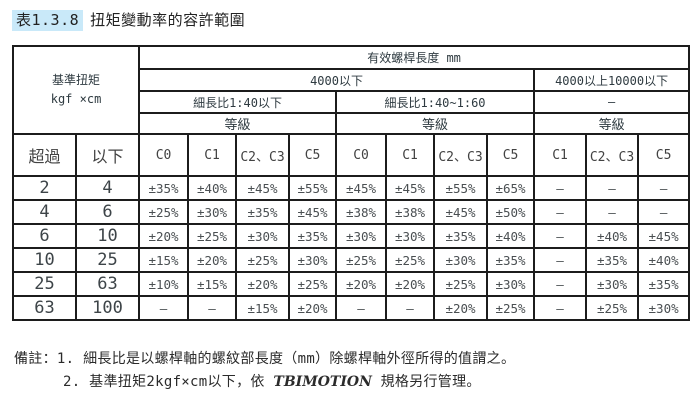 The width and height of the screenshot is (700, 416). Describe the element at coordinates (168, 20) in the screenshot. I see `table-title-text: 扭矩變動率的容許範圍` at that location.